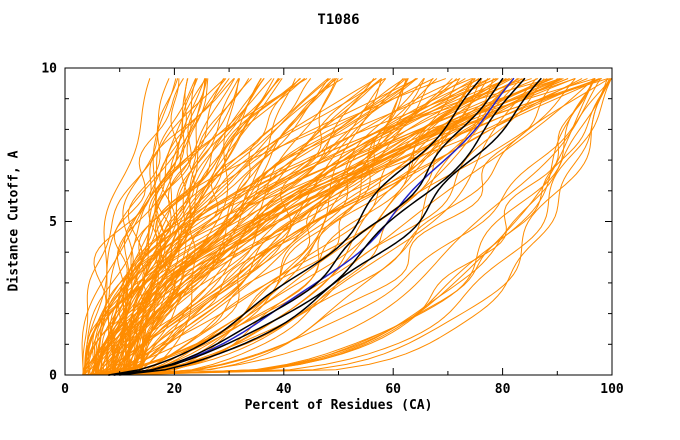 This screenshot has width=680, height=440. I want to click on y-tick-label: 0, so click(53, 376).